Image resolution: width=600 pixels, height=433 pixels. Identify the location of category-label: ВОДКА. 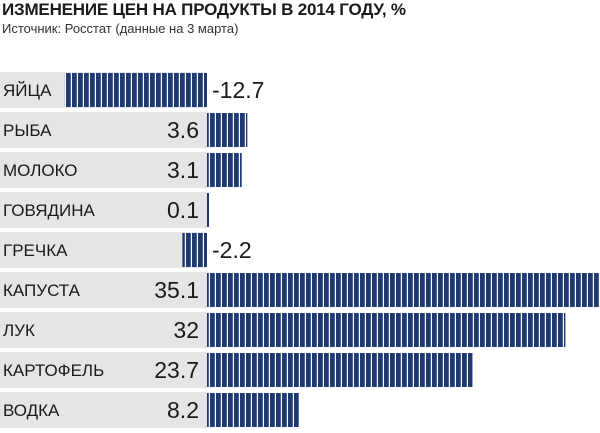
(31, 410).